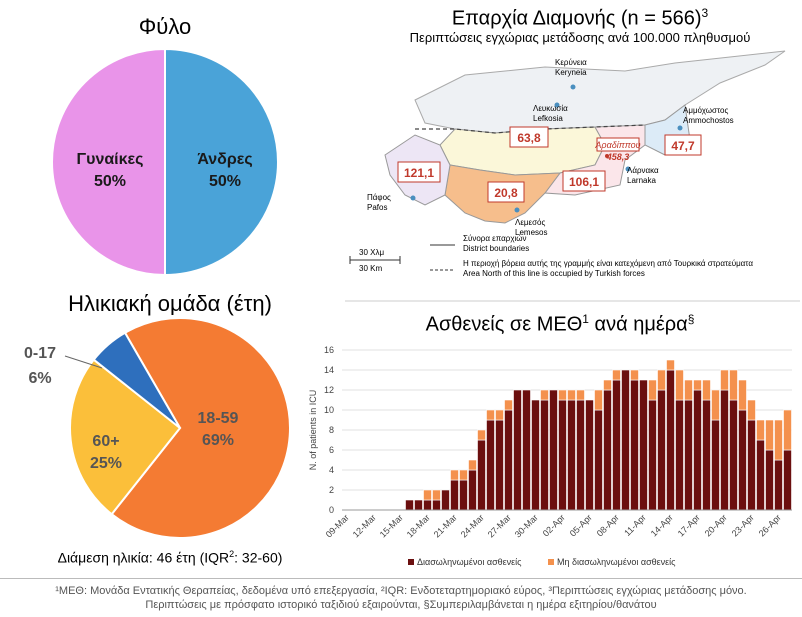 The height and width of the screenshot is (617, 802). I want to click on age-pie: 18-59 69% 60+ 25% 0-17 6%, so click(157, 428).